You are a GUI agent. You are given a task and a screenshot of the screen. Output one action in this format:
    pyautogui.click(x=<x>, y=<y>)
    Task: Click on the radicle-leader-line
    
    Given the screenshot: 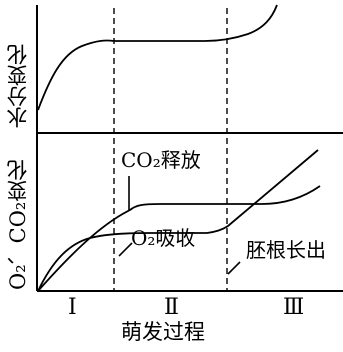 What is the action you would take?
    pyautogui.click(x=234, y=268)
    